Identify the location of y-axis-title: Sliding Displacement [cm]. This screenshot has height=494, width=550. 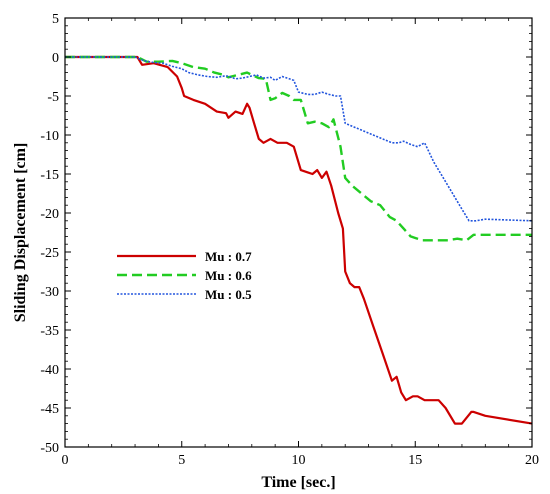
(20, 233).